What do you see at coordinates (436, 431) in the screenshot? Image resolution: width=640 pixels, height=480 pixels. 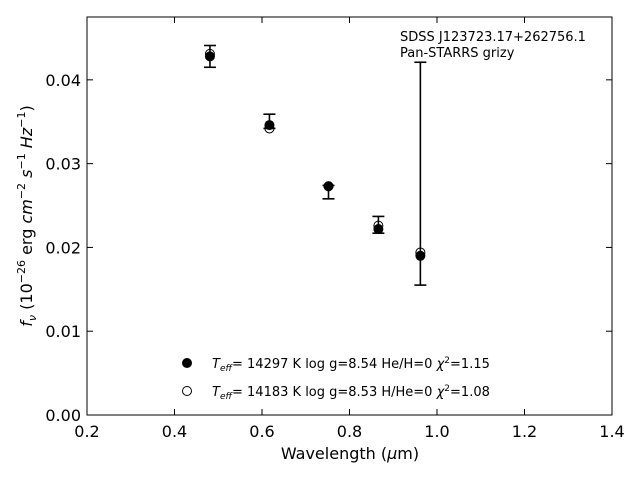 I see `x-tick-label: 1.0` at bounding box center [436, 431].